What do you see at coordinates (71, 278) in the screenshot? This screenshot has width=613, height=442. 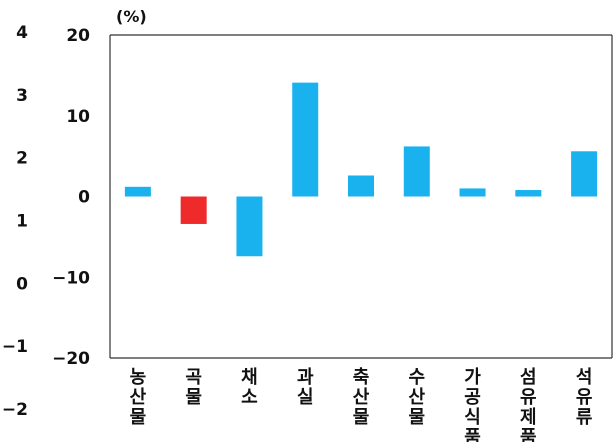 I see `y-tick-label: −10` at bounding box center [71, 278].